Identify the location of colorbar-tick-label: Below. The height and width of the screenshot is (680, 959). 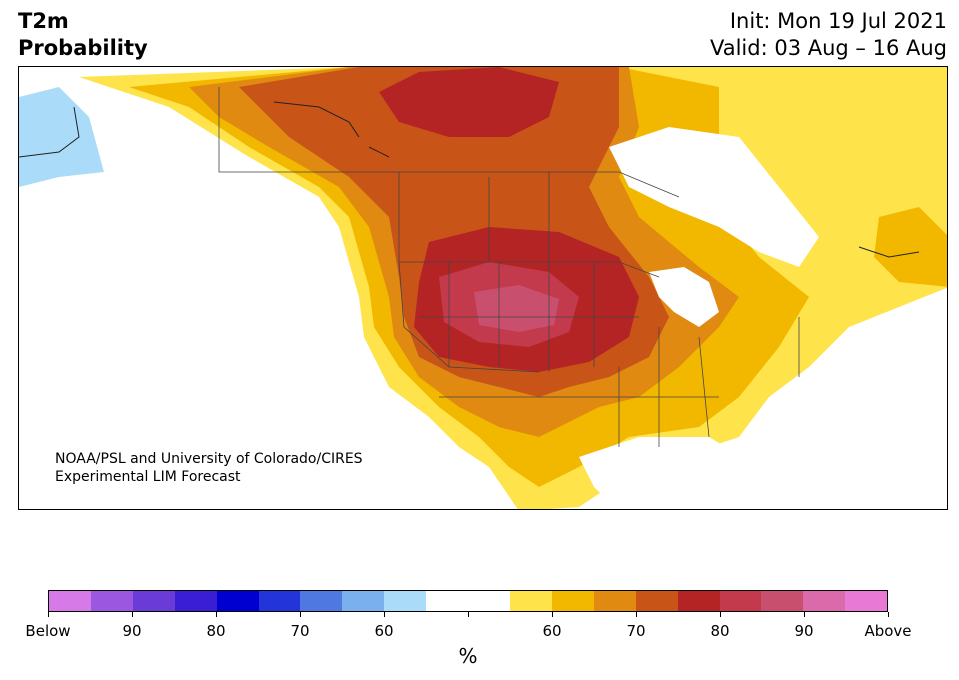
(48, 631).